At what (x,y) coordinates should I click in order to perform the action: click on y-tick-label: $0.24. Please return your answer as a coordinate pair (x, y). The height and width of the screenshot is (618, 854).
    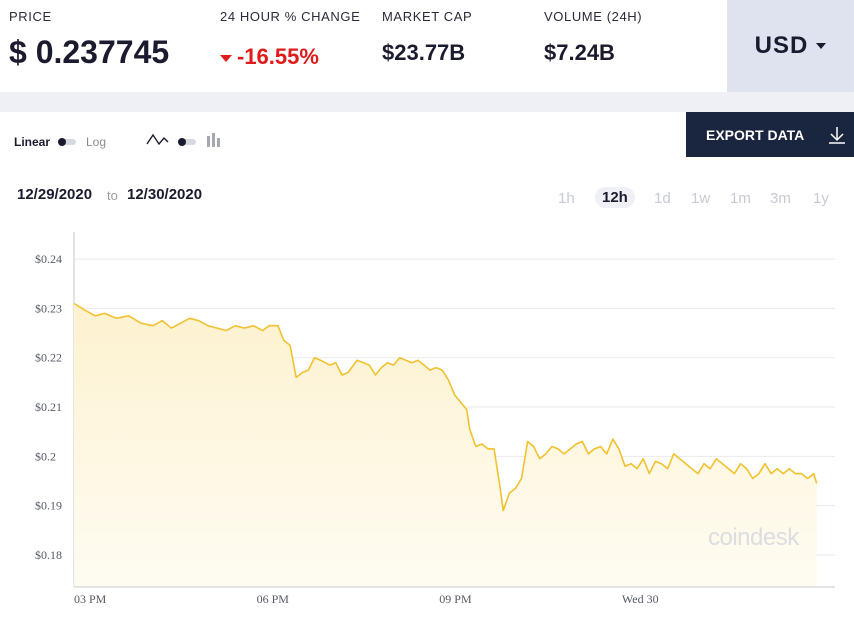
    Looking at the image, I should click on (48, 259).